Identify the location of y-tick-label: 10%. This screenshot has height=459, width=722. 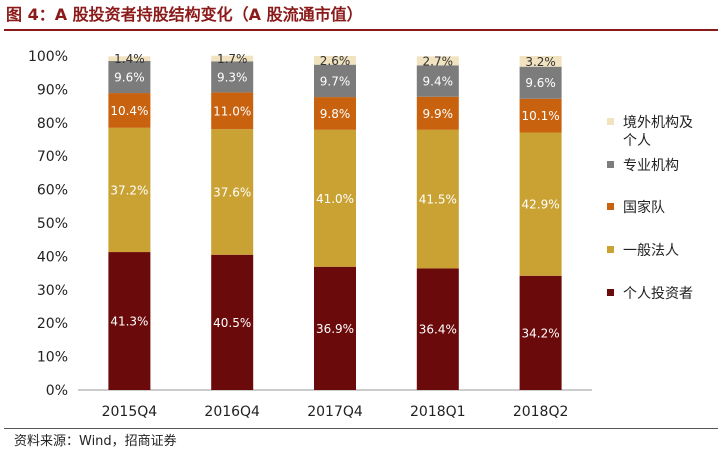
(52, 358).